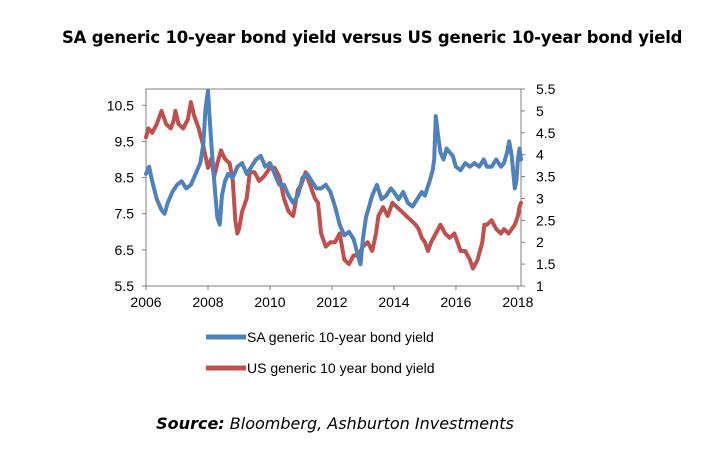 The height and width of the screenshot is (463, 717). What do you see at coordinates (125, 141) in the screenshot?
I see `left-y-tick-label: 9.5` at bounding box center [125, 141].